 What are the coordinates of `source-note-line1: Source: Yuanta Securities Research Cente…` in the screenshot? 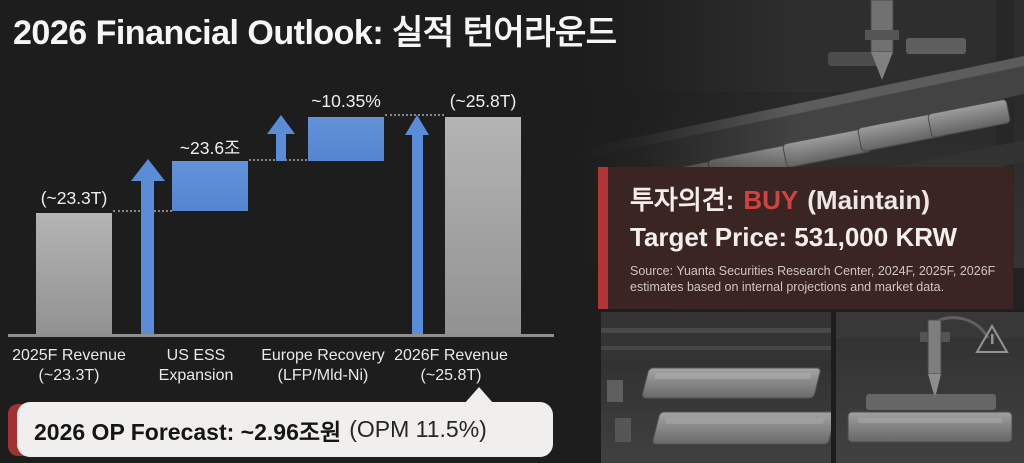 It's located at (813, 271).